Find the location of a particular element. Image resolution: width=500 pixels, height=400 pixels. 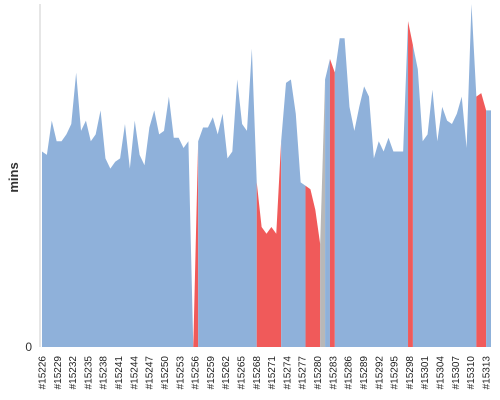

x-tick-label: #15301 is located at coordinates (425, 373).